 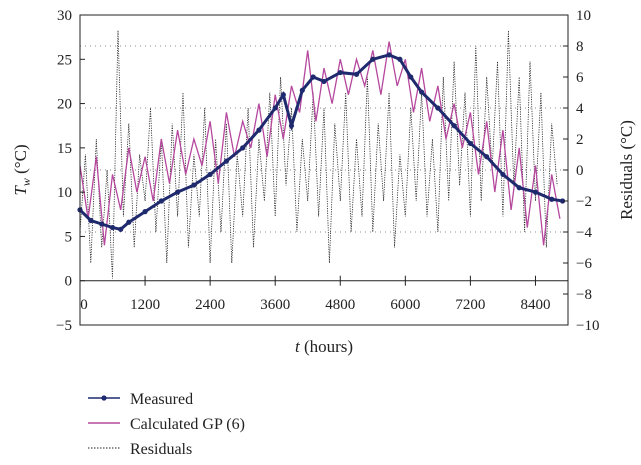 What do you see at coordinates (70, 171) in the screenshot?
I see `y-axis-left: −5 0 5 10 15 20 25 30` at bounding box center [70, 171].